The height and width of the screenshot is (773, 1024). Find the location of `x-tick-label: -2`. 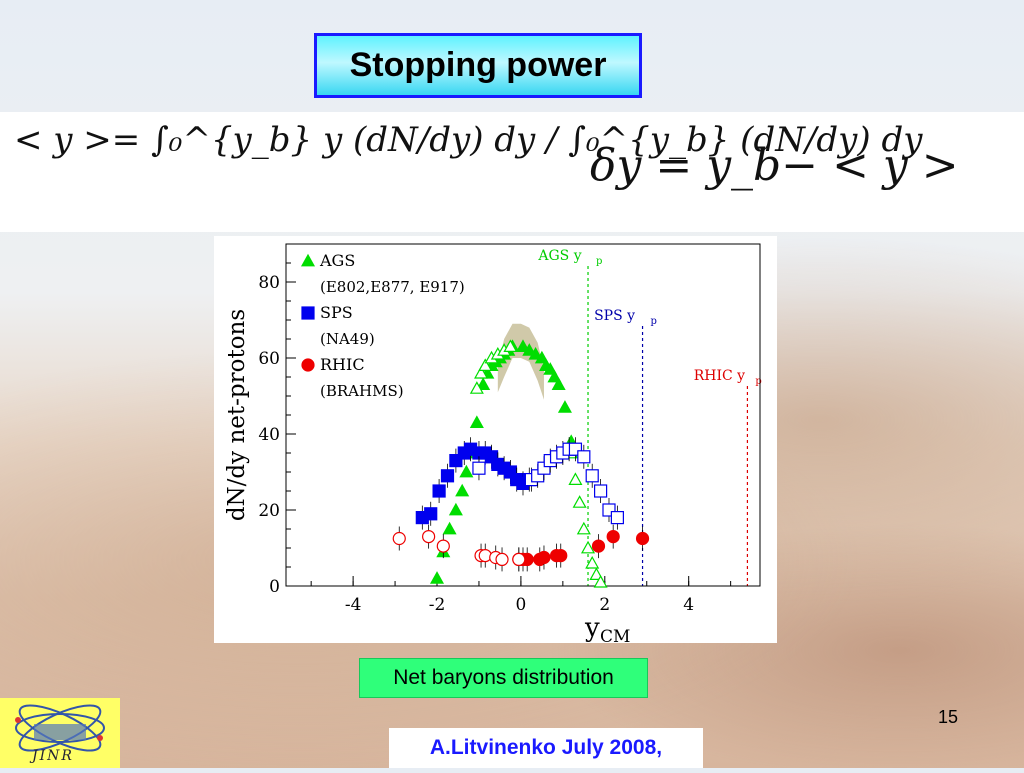

x-tick-label: -2 is located at coordinates (437, 605).